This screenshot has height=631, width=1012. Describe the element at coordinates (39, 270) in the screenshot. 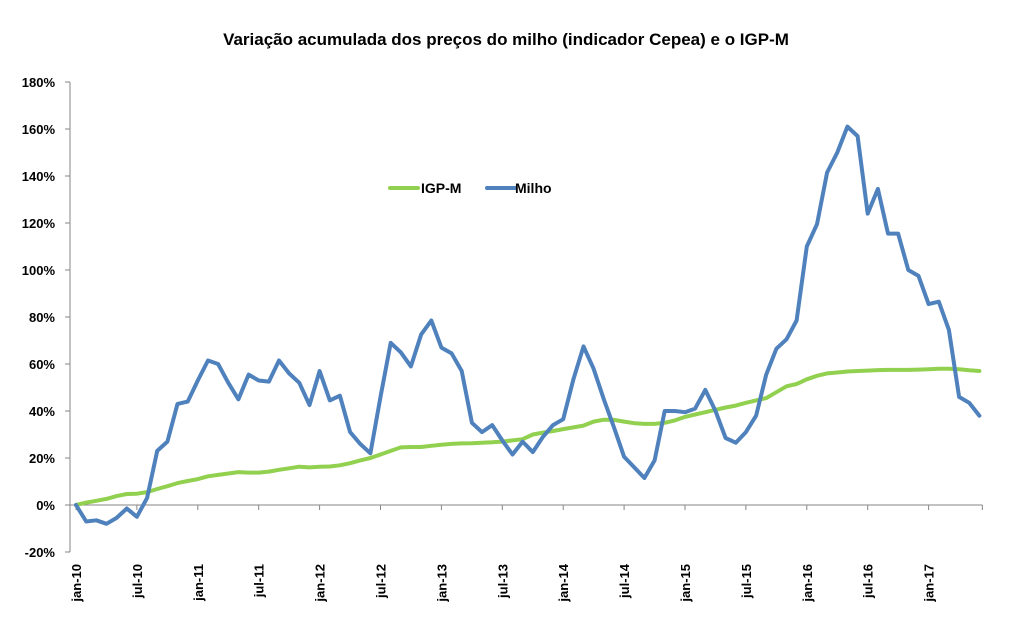

I see `y-tick-label: 100%` at that location.